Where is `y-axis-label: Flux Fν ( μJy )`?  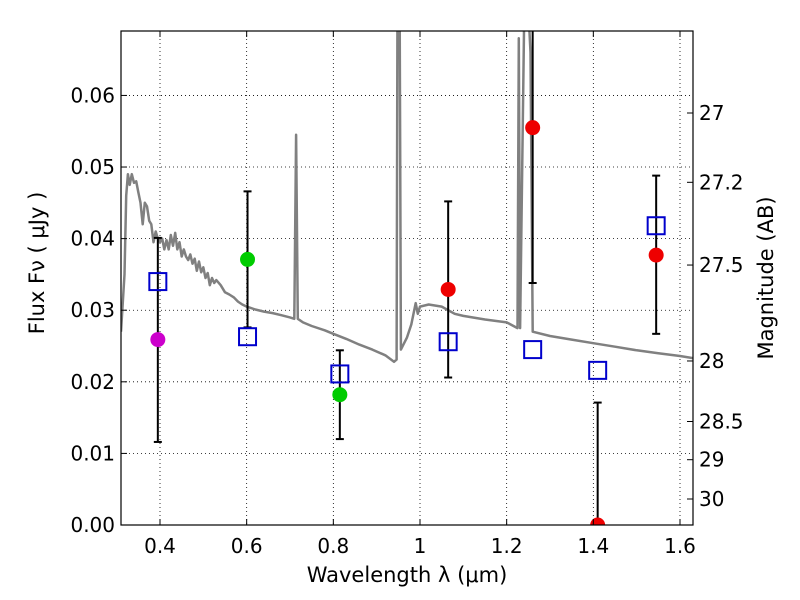 y-axis-label: Flux Fν ( μJy ) is located at coordinates (37, 263).